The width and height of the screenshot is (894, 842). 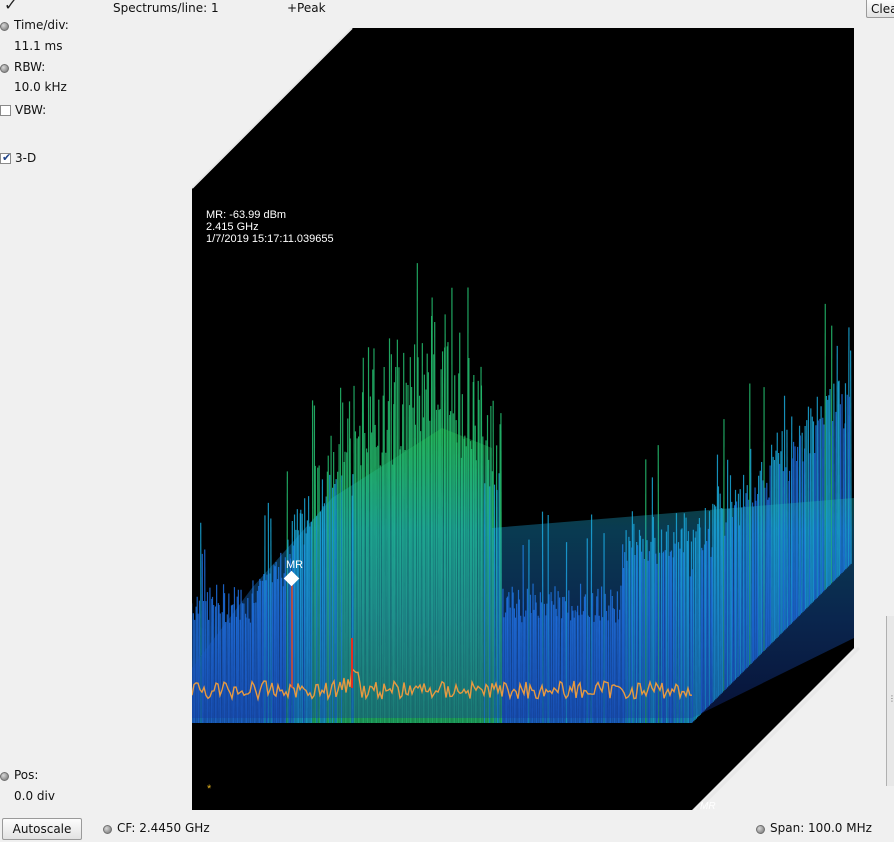 I want to click on rbw-radio-icon, so click(x=4, y=68).